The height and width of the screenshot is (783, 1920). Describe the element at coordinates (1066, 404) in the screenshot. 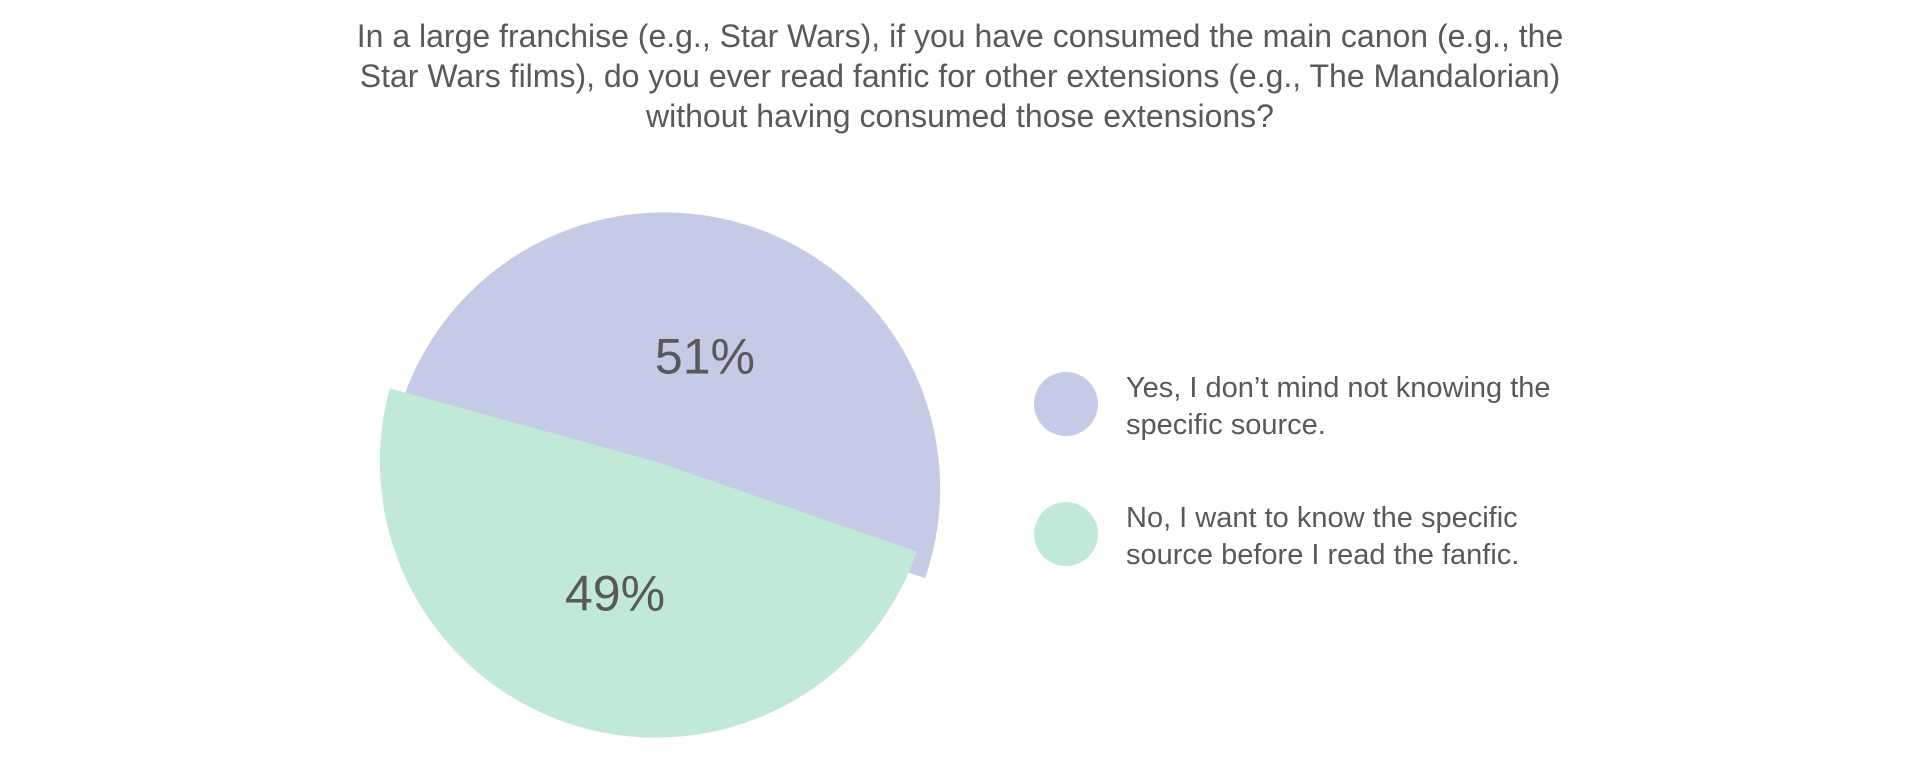

I see `legend-swatch-yes` at that location.